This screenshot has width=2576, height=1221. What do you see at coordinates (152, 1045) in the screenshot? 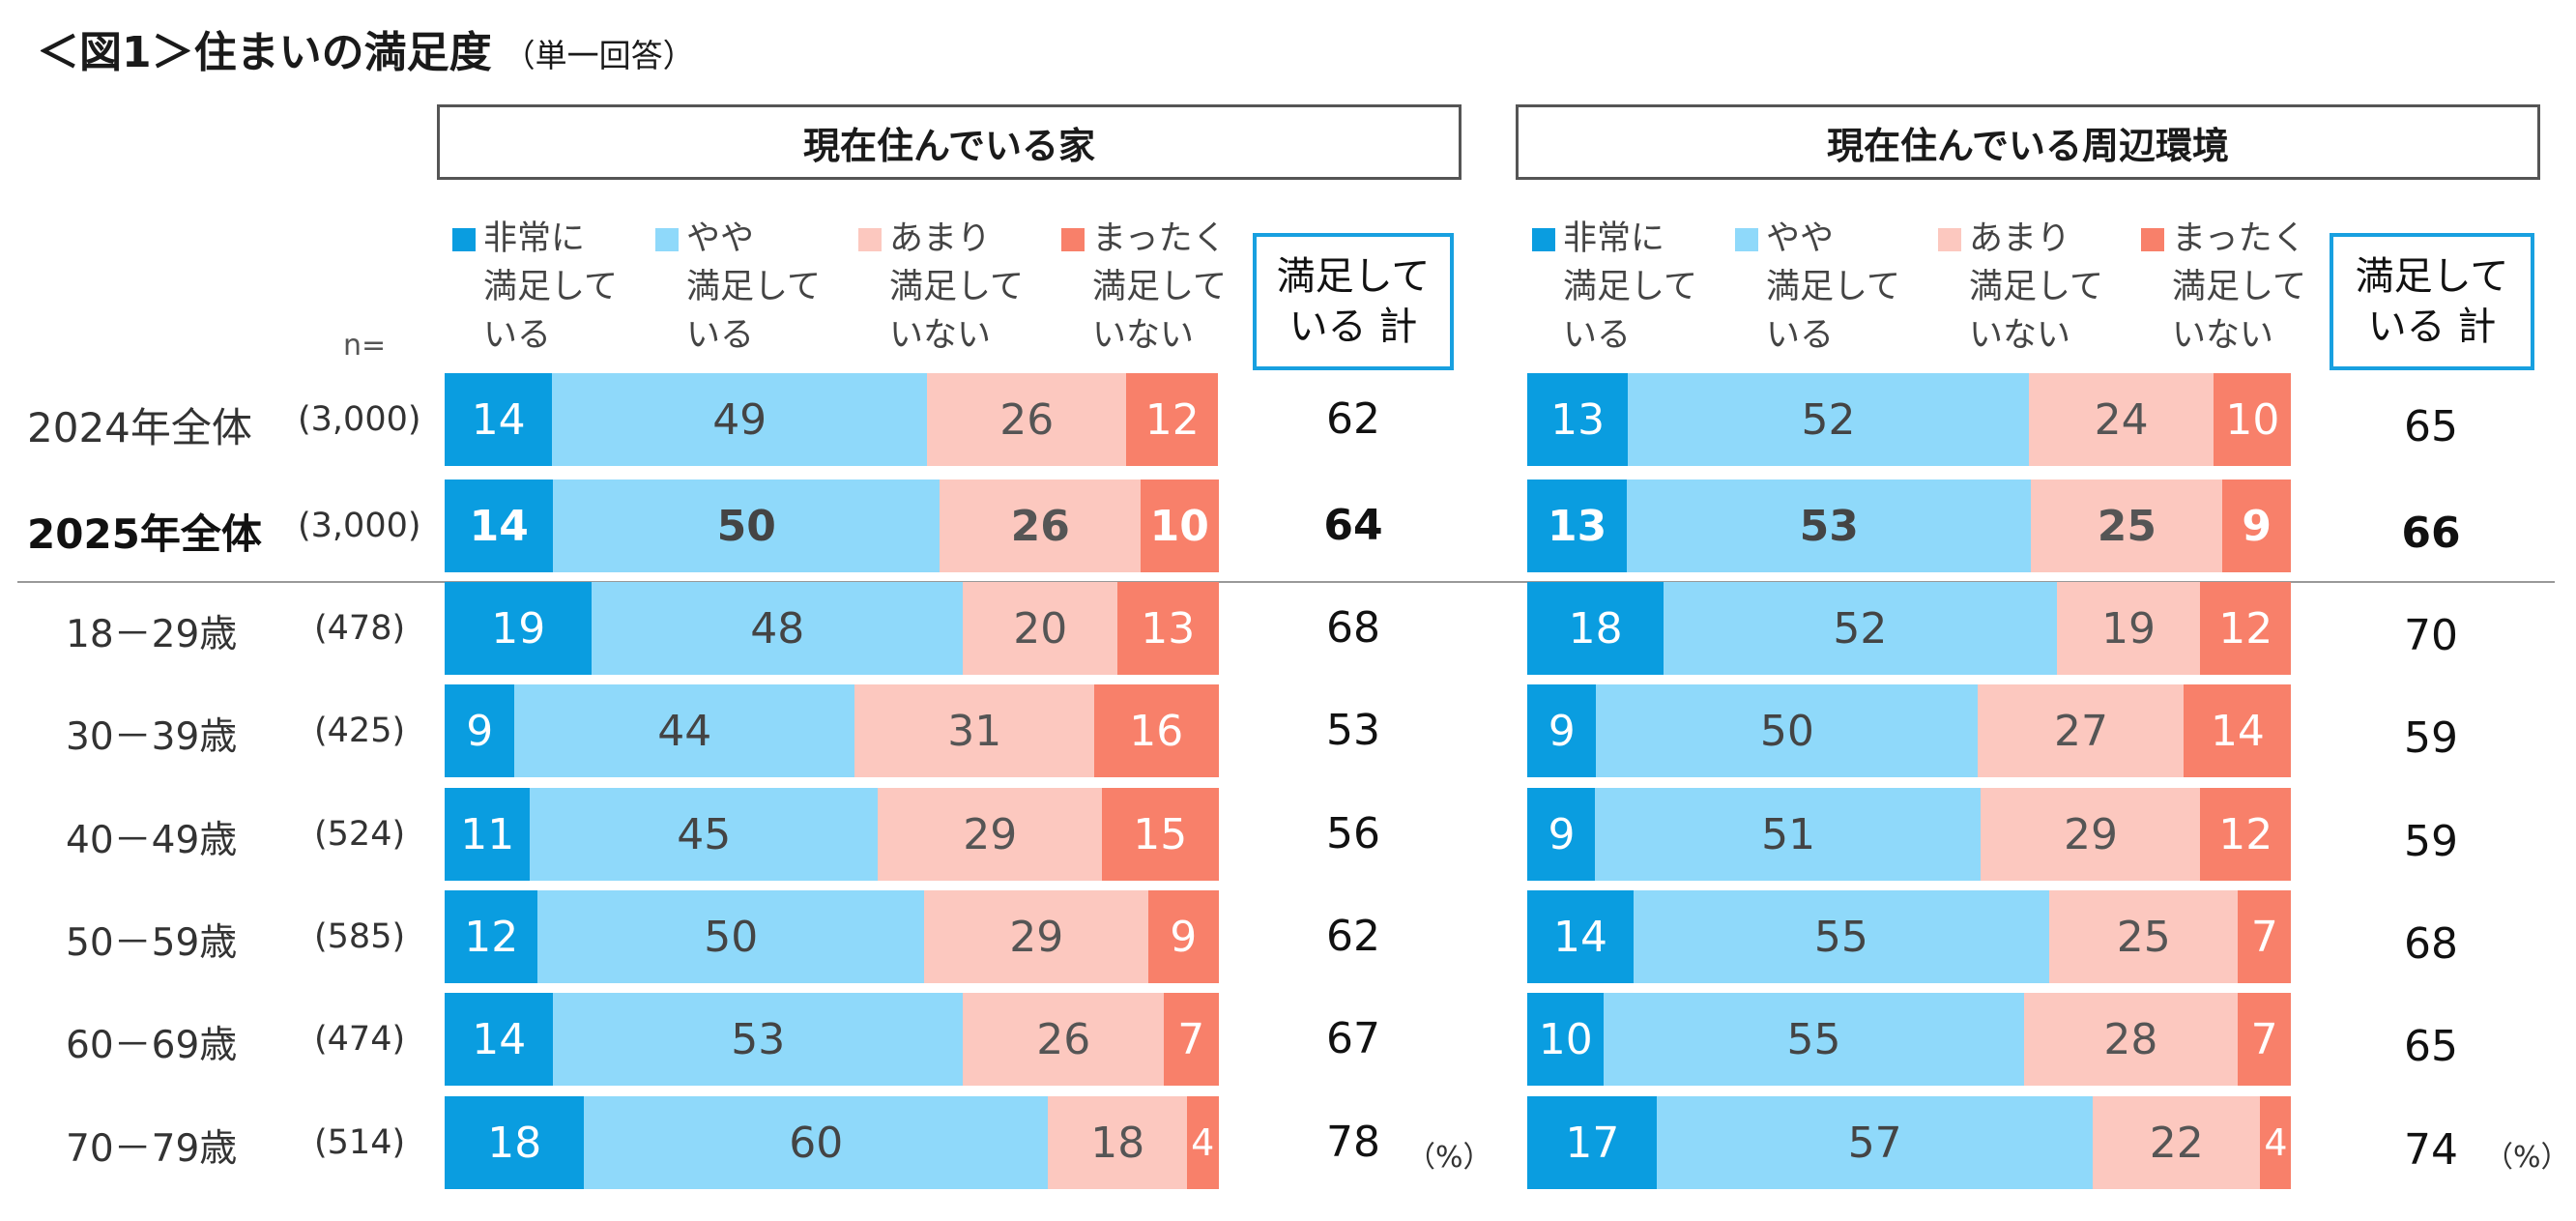
I see `row-label: 60－69歳` at bounding box center [152, 1045].